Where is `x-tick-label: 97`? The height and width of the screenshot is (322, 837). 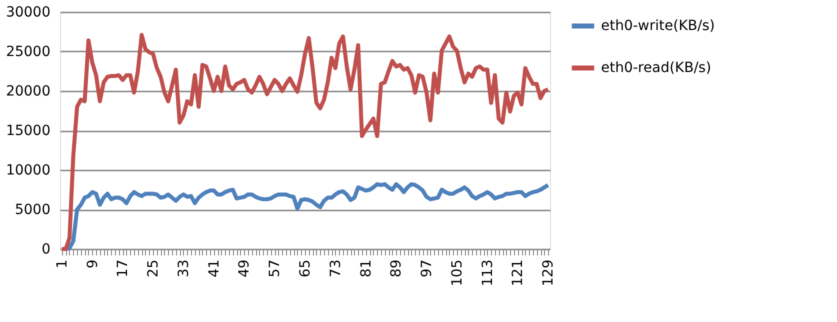 x-tick-label: 97 is located at coordinates (427, 269).